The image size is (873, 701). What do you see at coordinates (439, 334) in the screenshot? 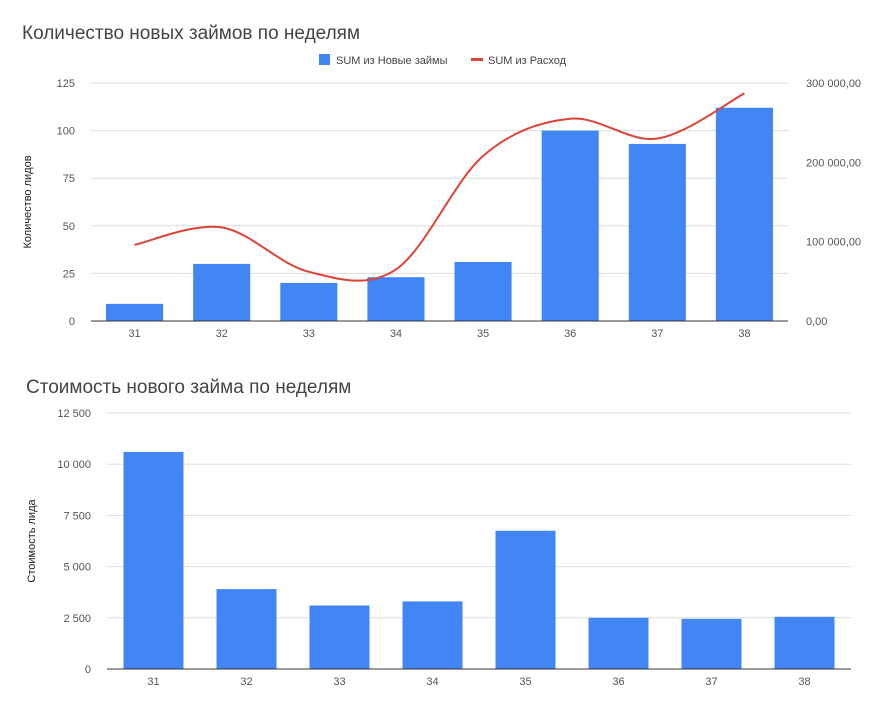
I see `chart1-x-axis: 31 32 33 34 35 36 37 38` at bounding box center [439, 334].